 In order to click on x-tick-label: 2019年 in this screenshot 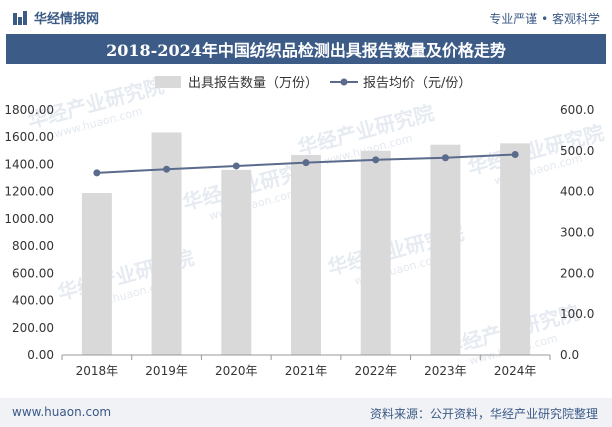, I will do `click(166, 371)`.